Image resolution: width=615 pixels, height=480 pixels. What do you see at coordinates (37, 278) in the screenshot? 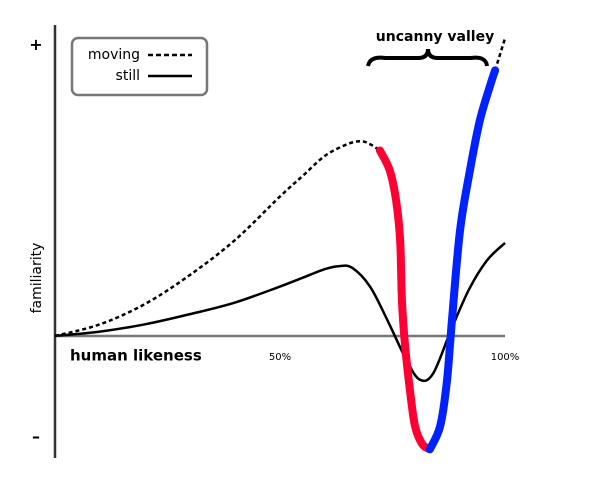
I see `y-axis-label: familiarity` at bounding box center [37, 278].